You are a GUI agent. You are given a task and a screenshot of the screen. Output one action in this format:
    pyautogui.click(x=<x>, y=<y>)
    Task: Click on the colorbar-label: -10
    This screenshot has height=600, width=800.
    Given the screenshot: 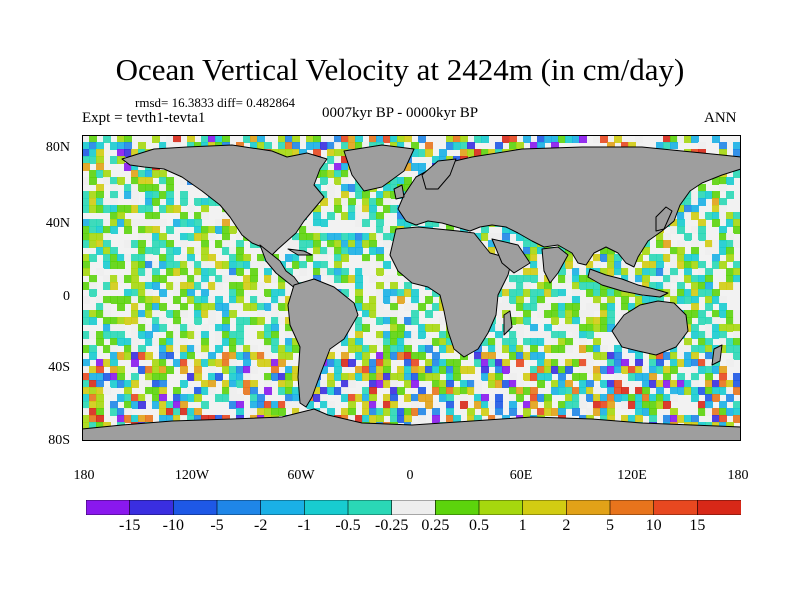 What is the action you would take?
    pyautogui.click(x=173, y=525)
    